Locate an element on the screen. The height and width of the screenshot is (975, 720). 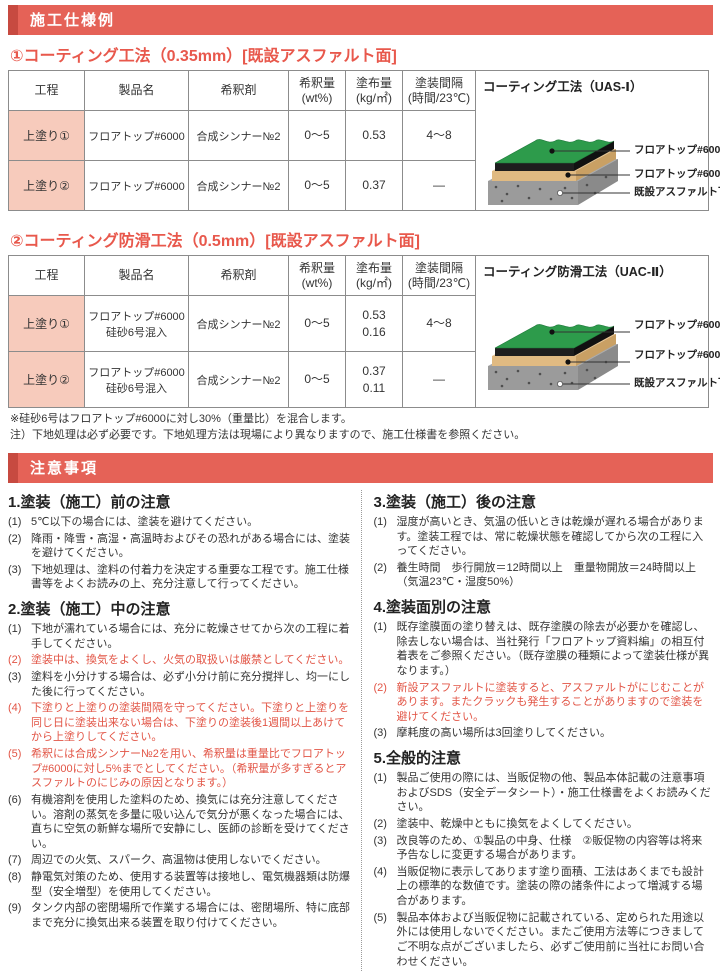
diagram1-title: コーティング工法（UAS-Ⅰ） is located at coordinates (563, 87).